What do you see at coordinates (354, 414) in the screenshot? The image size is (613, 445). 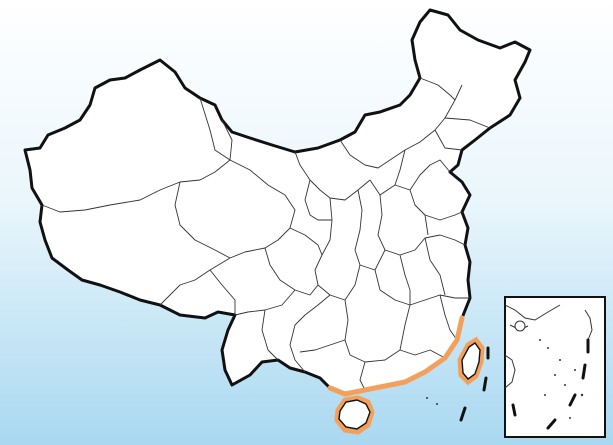 I see `hainan-island` at bounding box center [354, 414].